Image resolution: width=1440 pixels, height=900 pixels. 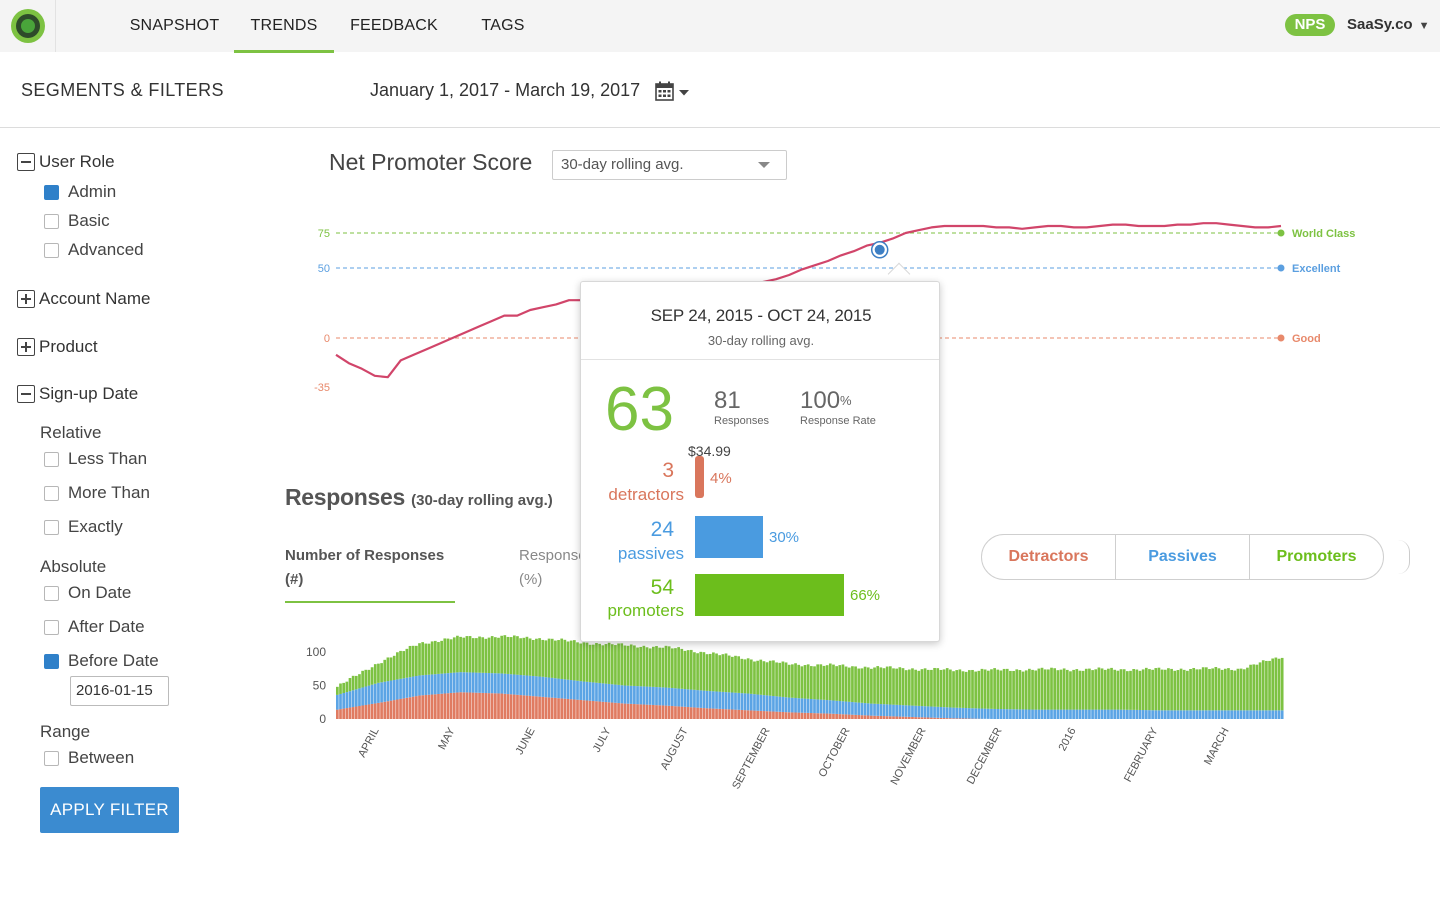 I want to click on tab-trends: TRENDS, so click(x=284, y=26).